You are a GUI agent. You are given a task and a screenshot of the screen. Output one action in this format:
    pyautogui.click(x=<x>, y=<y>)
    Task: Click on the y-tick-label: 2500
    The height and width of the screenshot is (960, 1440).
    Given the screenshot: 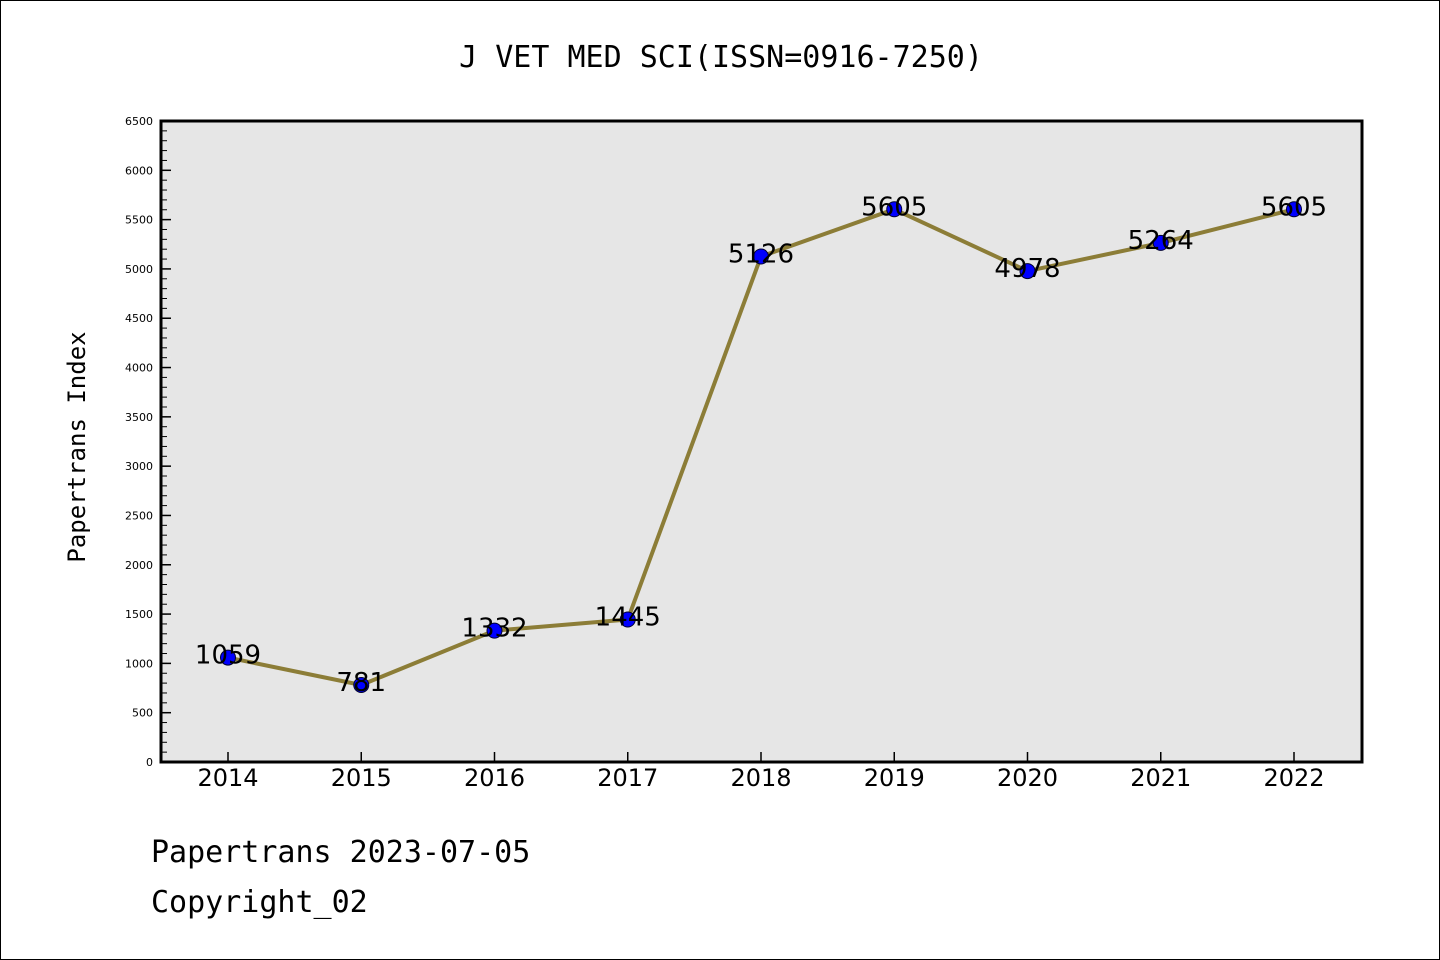 What is the action you would take?
    pyautogui.click(x=139, y=515)
    